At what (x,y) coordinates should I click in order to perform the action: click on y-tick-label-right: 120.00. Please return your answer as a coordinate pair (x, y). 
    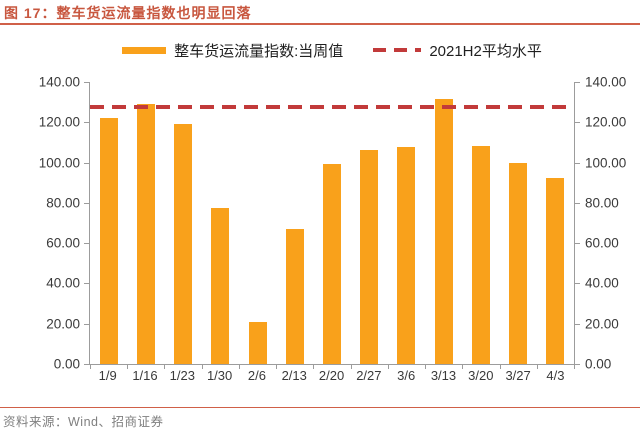
    Looking at the image, I should click on (606, 122).